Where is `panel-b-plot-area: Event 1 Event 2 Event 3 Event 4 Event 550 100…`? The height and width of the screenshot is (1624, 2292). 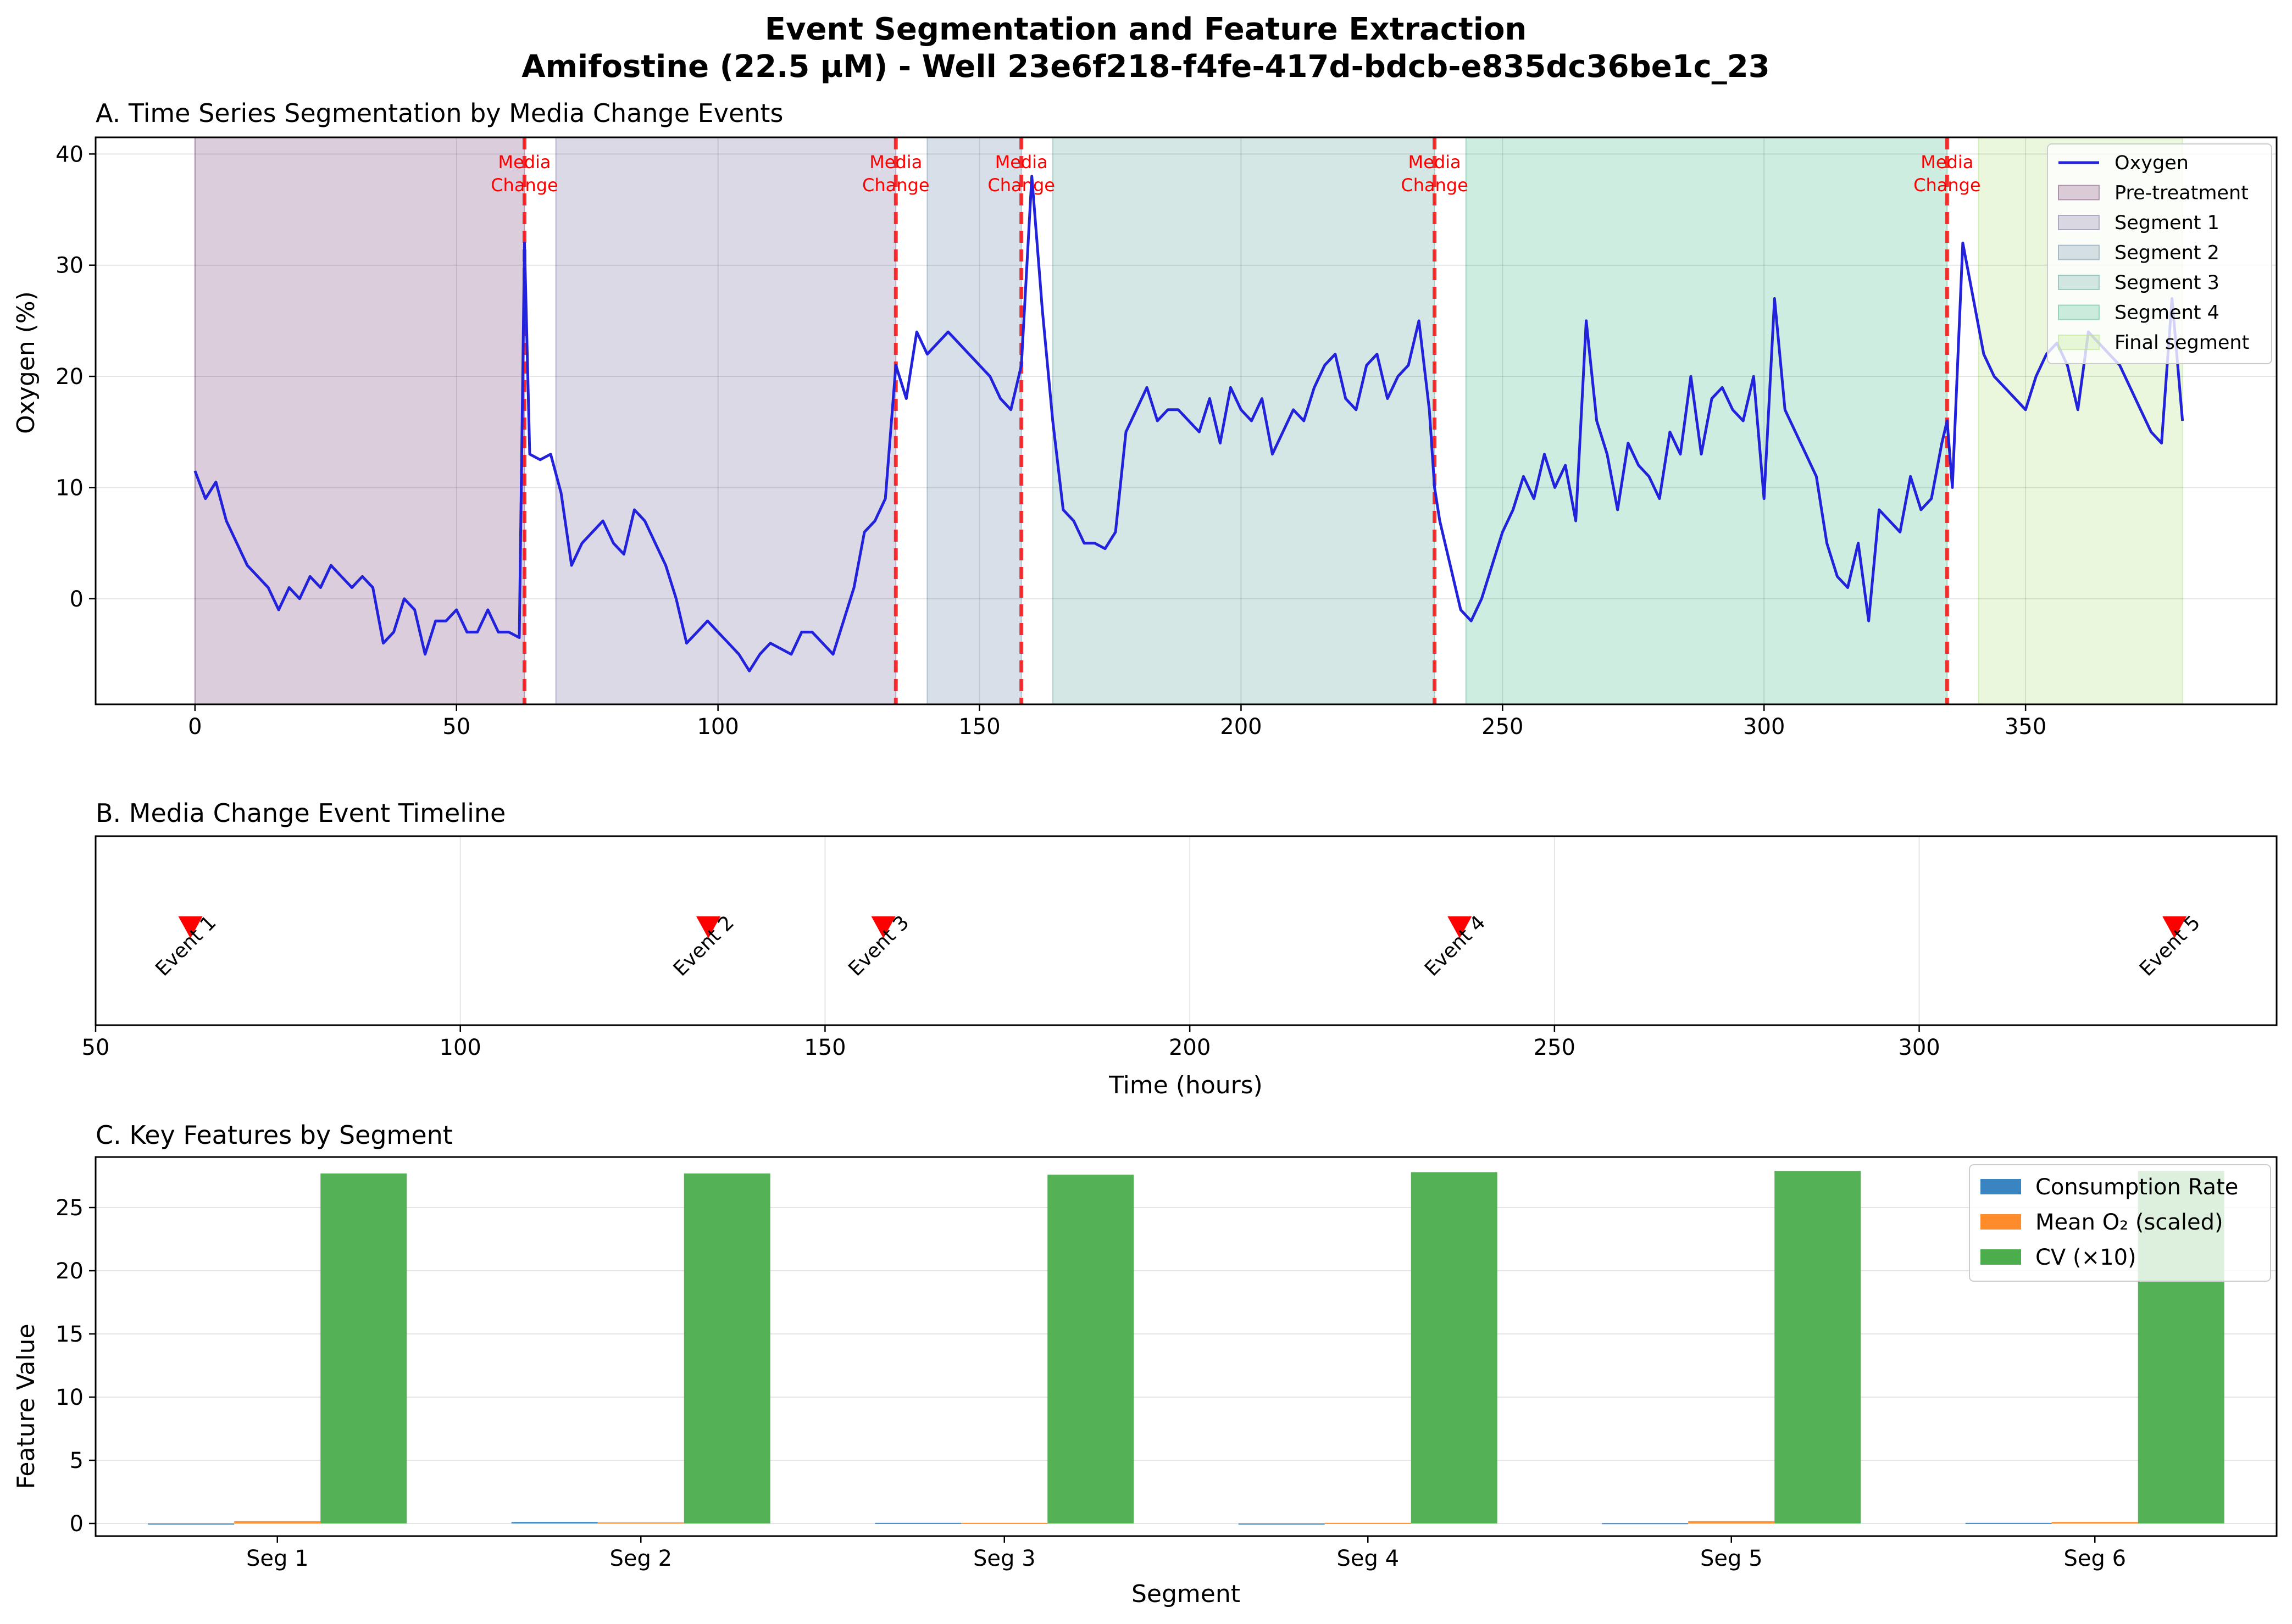
panel-b-plot-area: Event 1 Event 2 Event 3 Event 4 Event 550 100… is located at coordinates (1180, 947).